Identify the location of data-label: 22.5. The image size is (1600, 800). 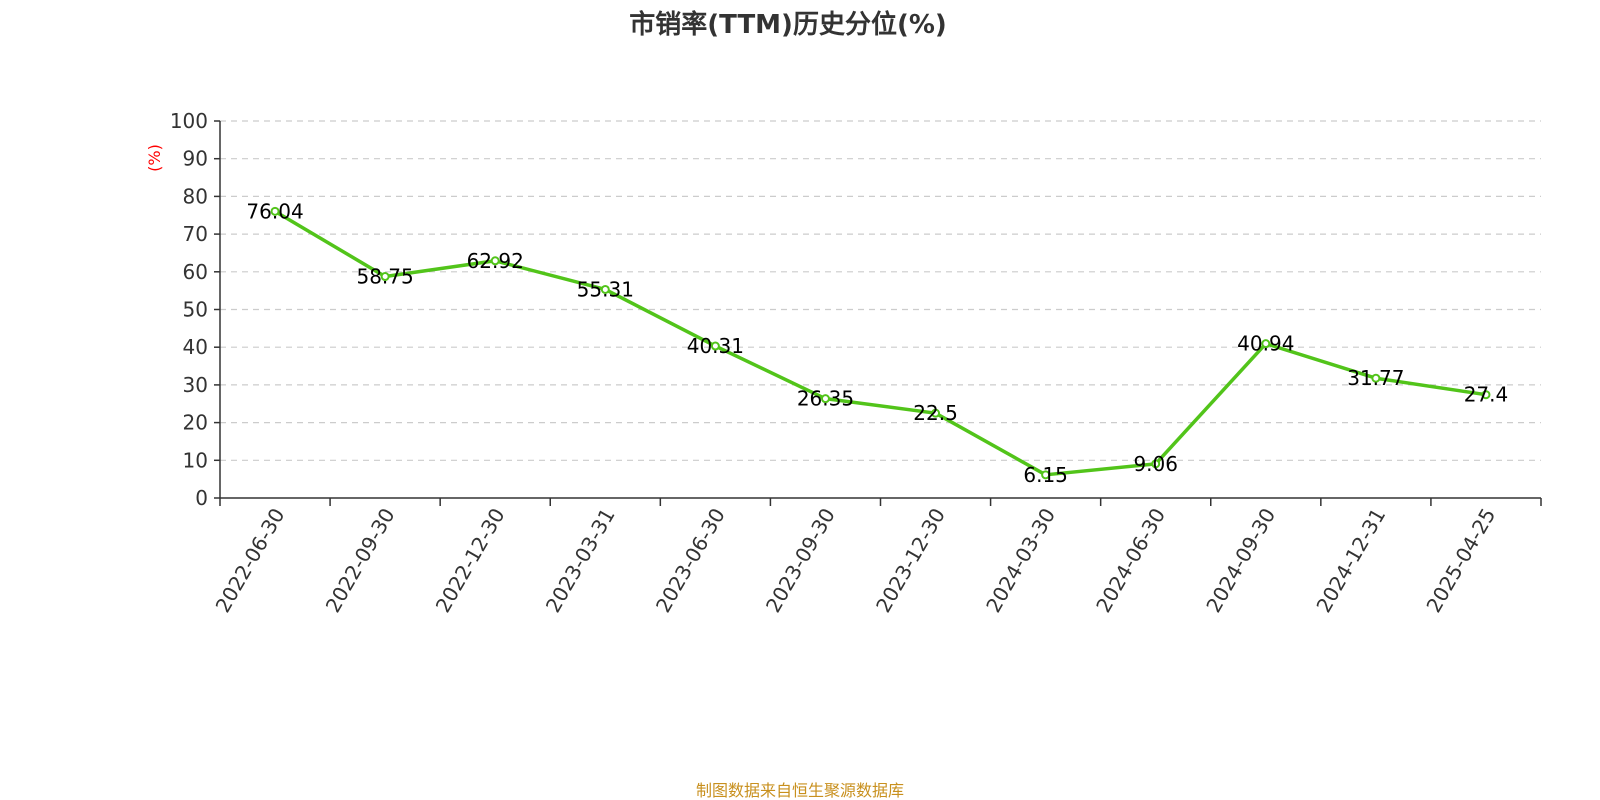
(935, 413).